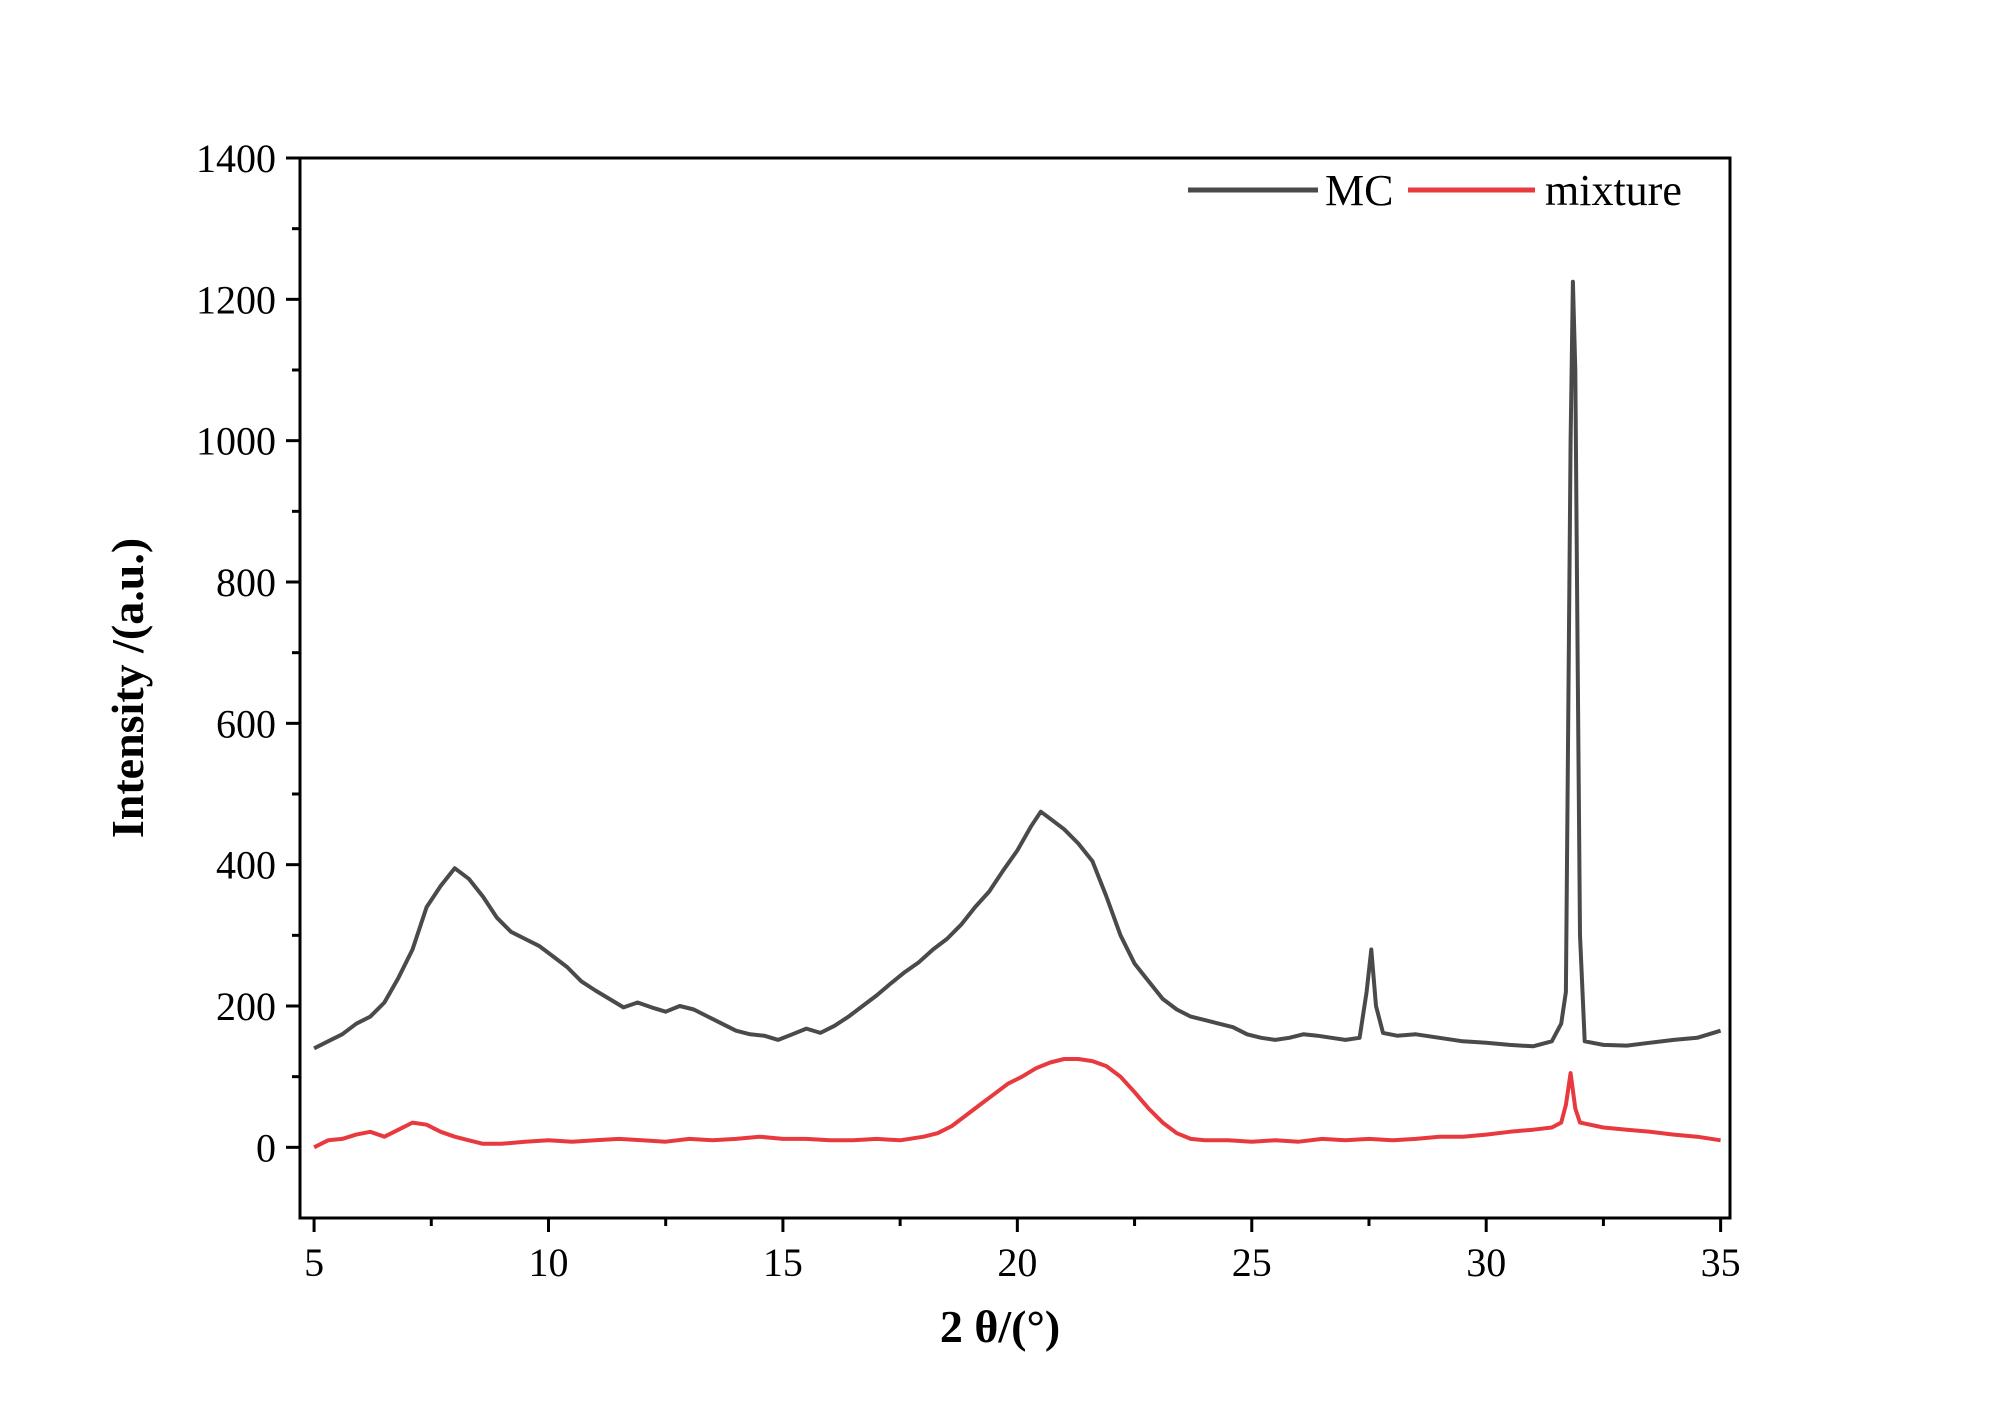 This screenshot has height=1405, width=2000. What do you see at coordinates (246, 865) in the screenshot?
I see `y-tick-label: 400` at bounding box center [246, 865].